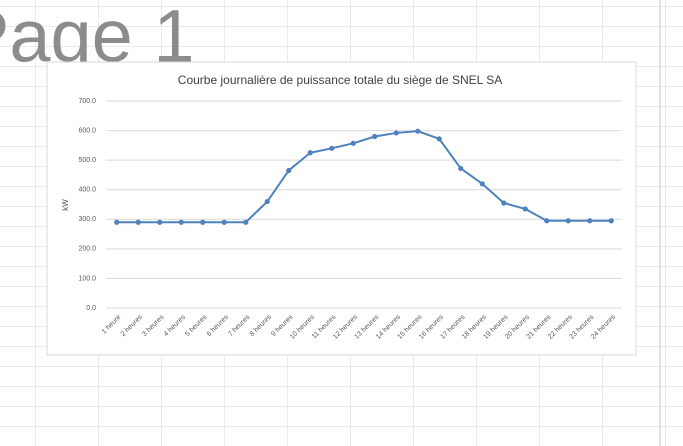  I want to click on y-tick-label: 700.0, so click(87, 101).